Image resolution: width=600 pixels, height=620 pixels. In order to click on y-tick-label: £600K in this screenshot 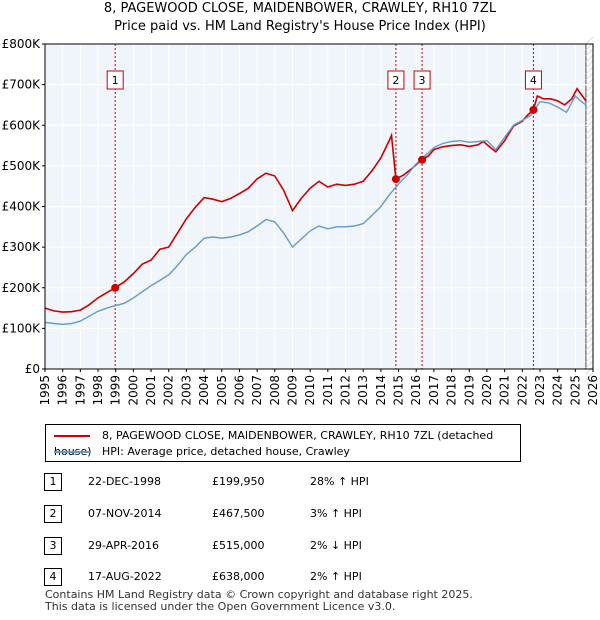, I will do `click(22, 125)`.